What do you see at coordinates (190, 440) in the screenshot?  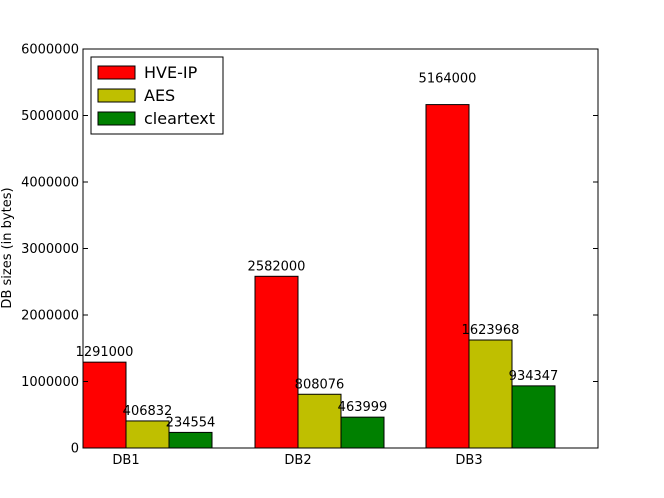 I see `bar-cleartext-db1` at bounding box center [190, 440].